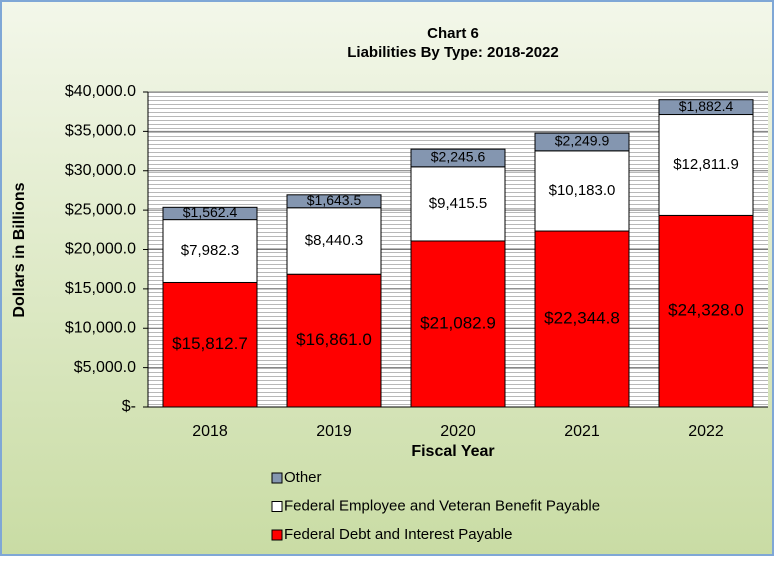 The image size is (774, 561). Describe the element at coordinates (100, 91) in the screenshot. I see `y-tick-label: $40,000.0` at that location.